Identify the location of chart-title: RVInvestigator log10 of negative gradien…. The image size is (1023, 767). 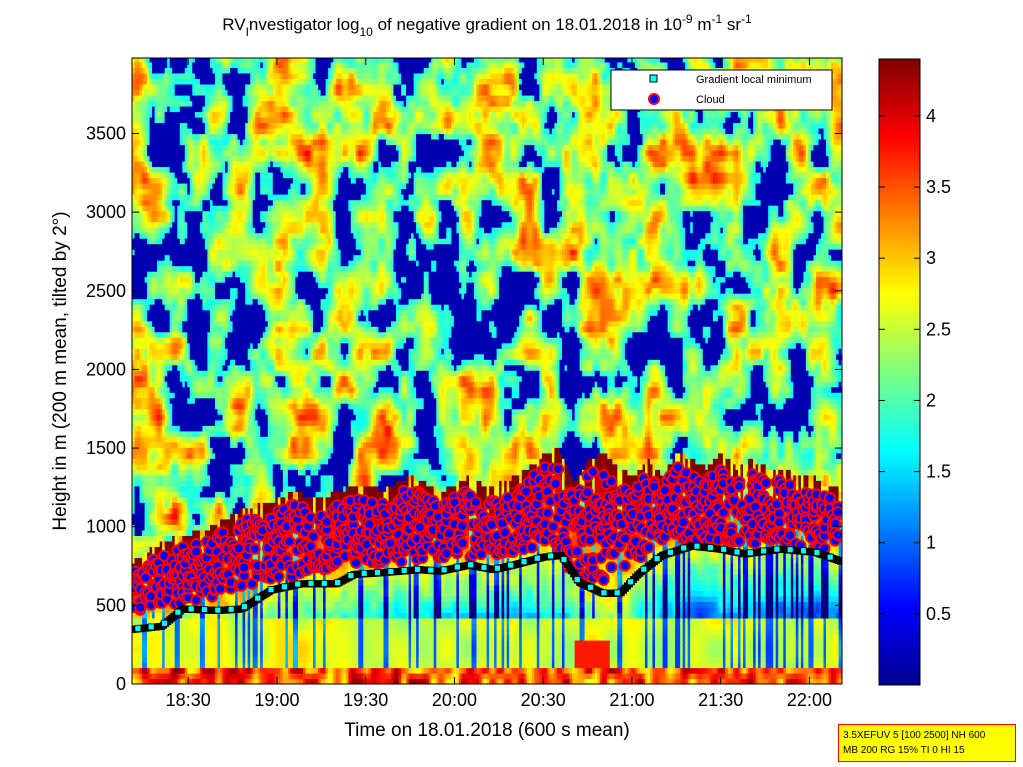
(487, 25).